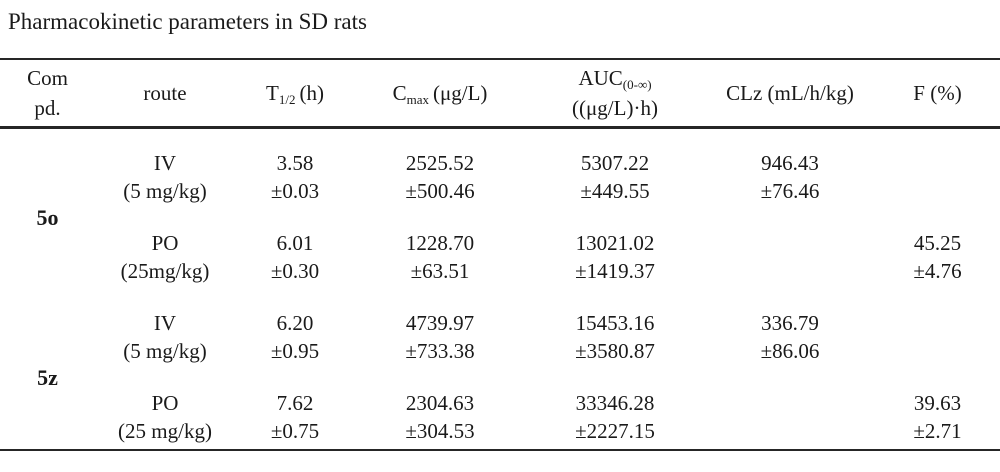 Image resolution: width=1000 pixels, height=472 pixels. I want to click on col-header-route: route, so click(165, 94).